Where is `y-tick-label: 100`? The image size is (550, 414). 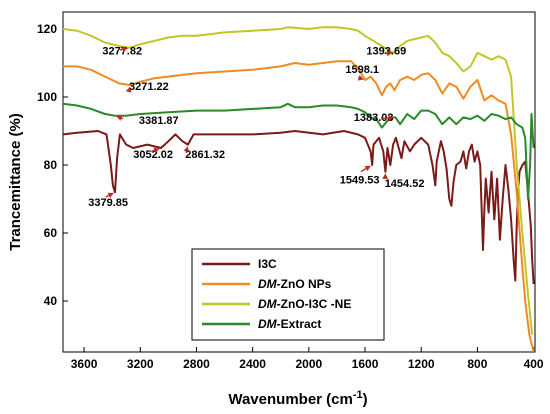
y-tick-label: 100 is located at coordinates (47, 97).